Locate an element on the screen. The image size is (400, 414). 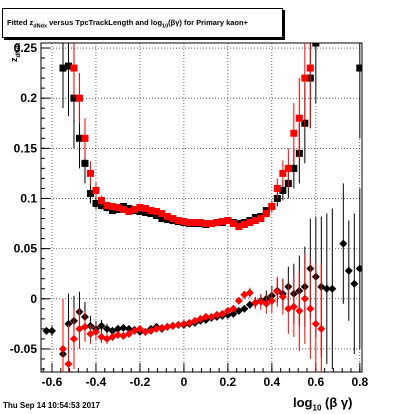
x-tick-label: 0.4 is located at coordinates (272, 382).